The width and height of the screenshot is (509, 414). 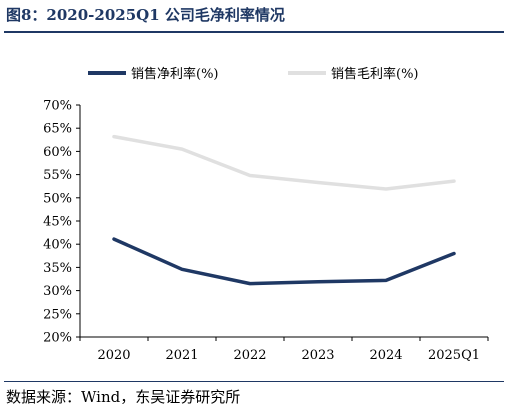 I want to click on y-tick-label: 40%, so click(x=57, y=245).